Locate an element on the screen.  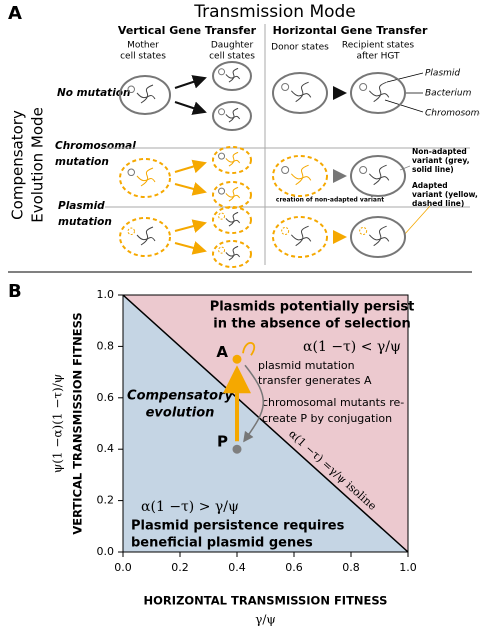
legend-part: Bacterium is located at coordinates (448, 94).